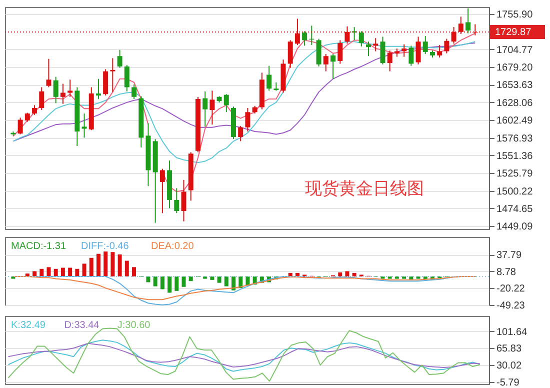 The image size is (550, 388). Describe the element at coordinates (515, 156) in the screenshot. I see `y-tick-label: 1551.36` at that location.